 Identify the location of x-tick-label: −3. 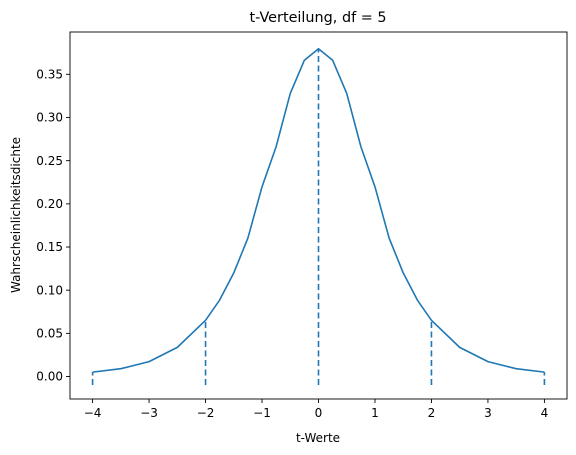
(149, 413).